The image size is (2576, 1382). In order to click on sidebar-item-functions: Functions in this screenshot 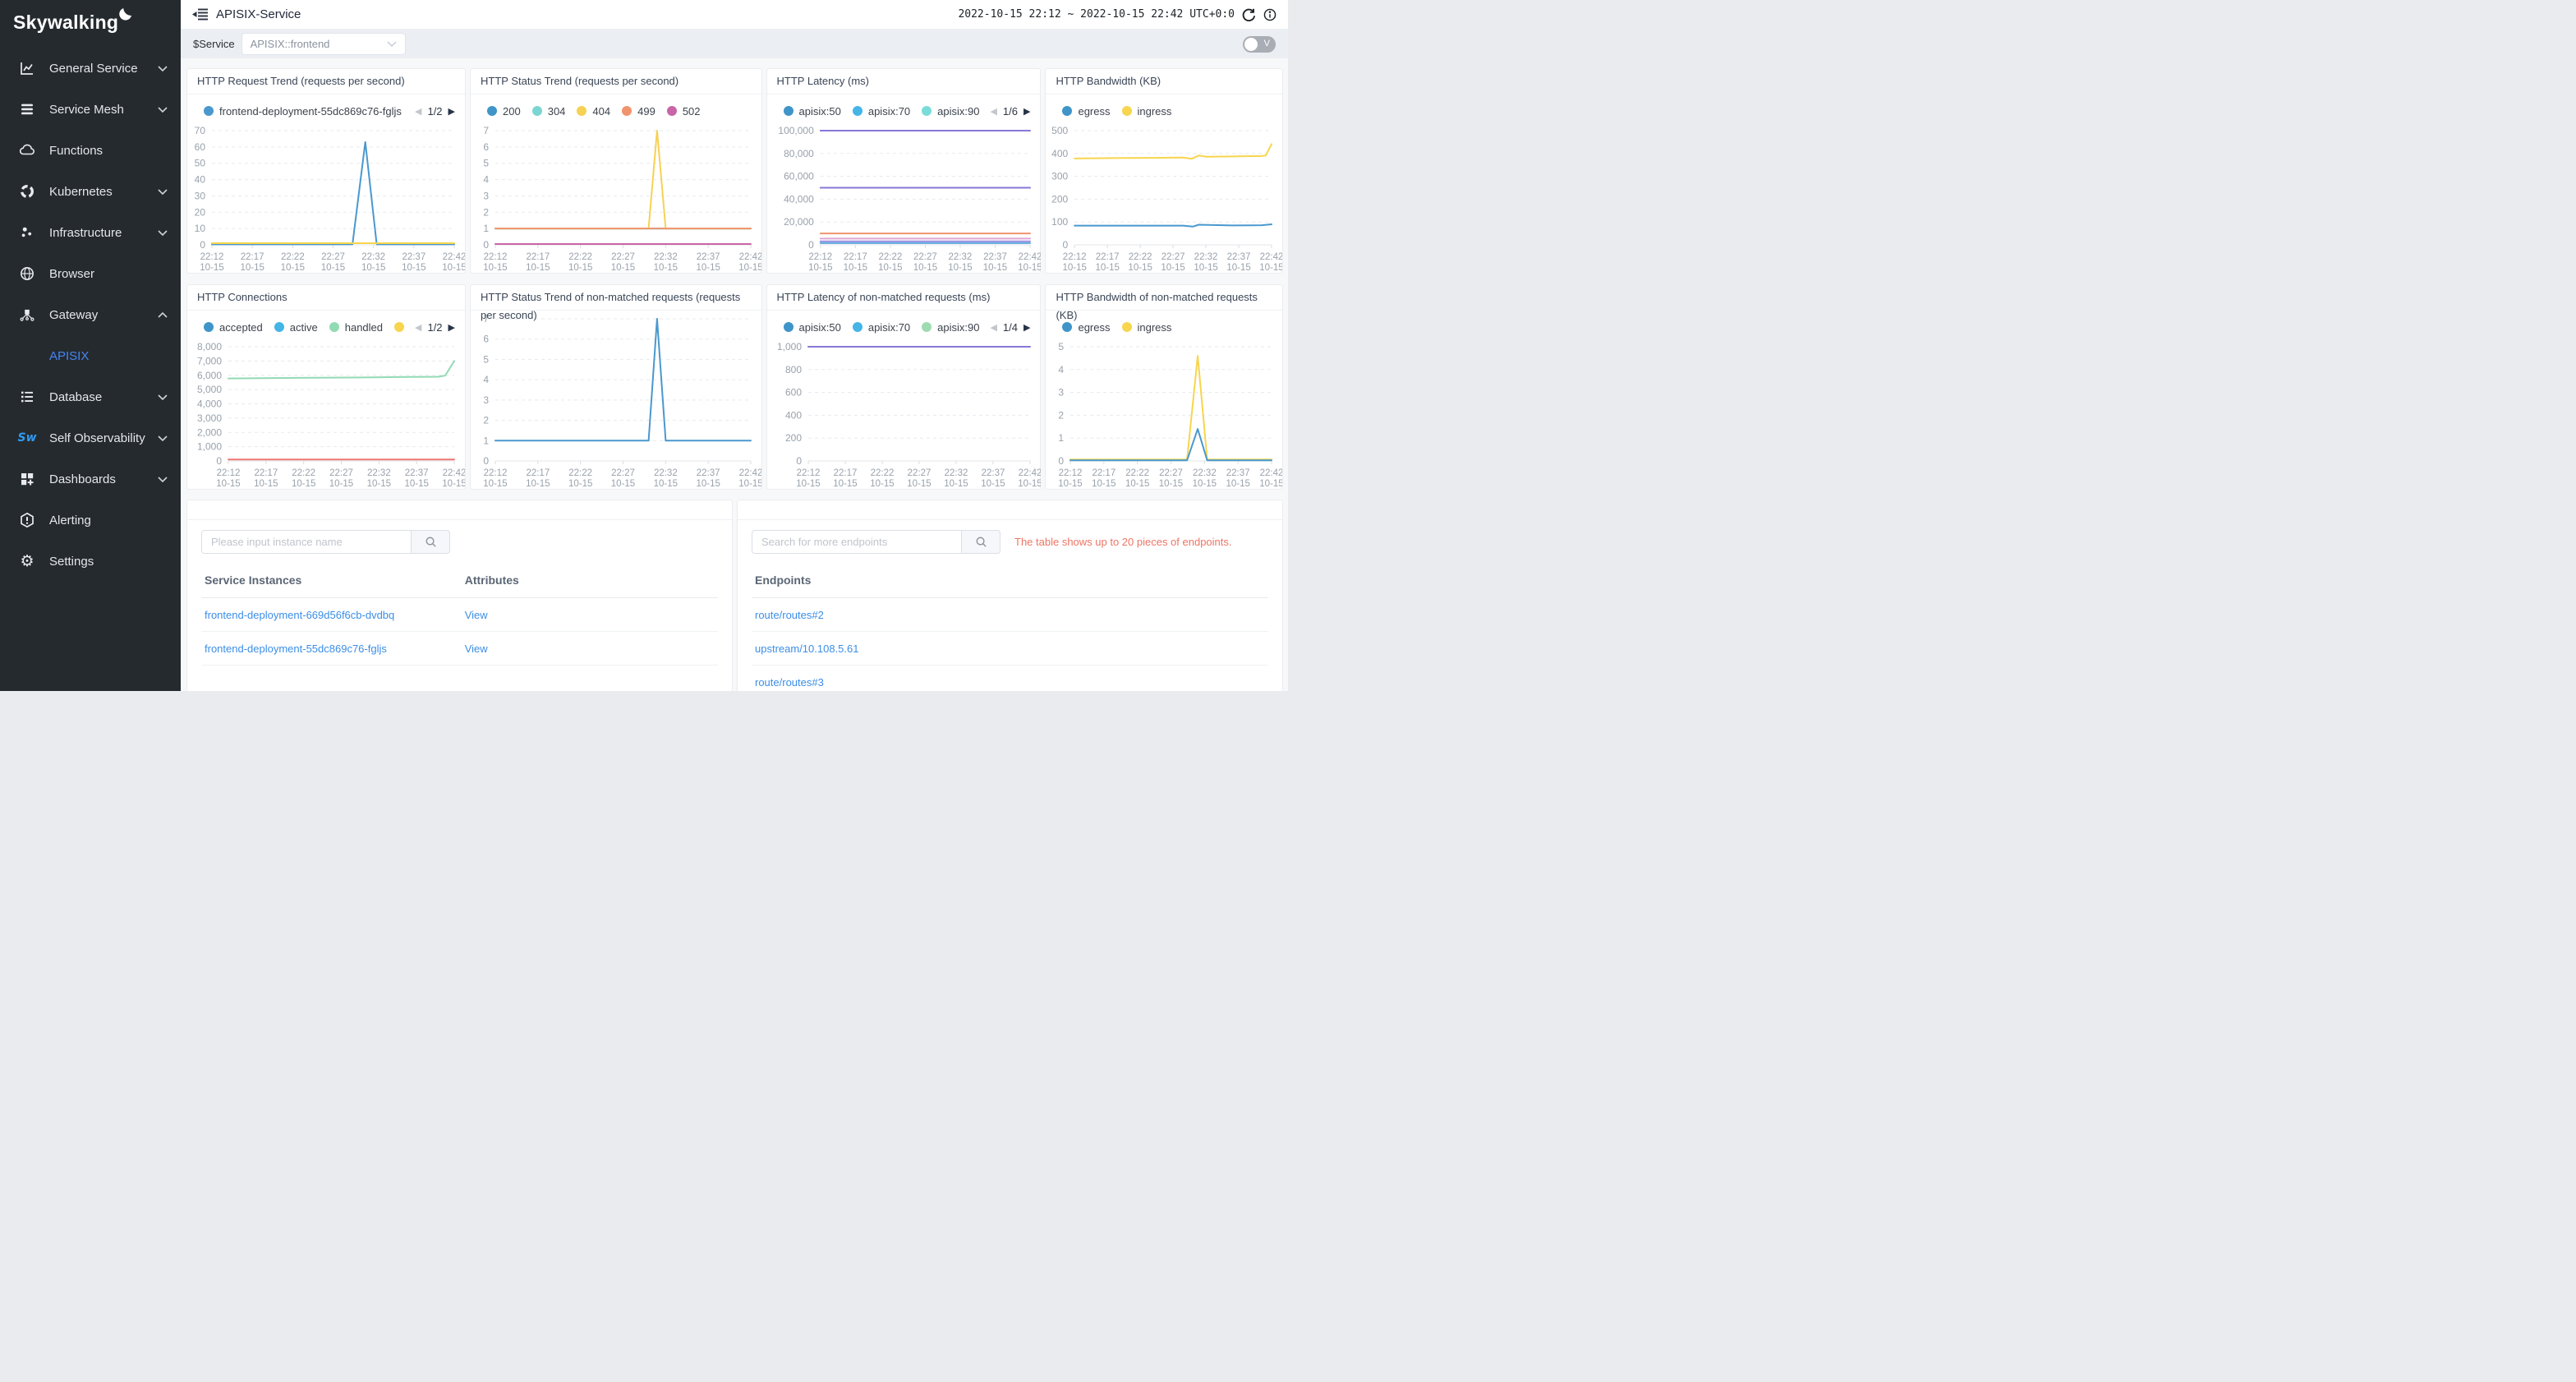, I will do `click(90, 150)`.